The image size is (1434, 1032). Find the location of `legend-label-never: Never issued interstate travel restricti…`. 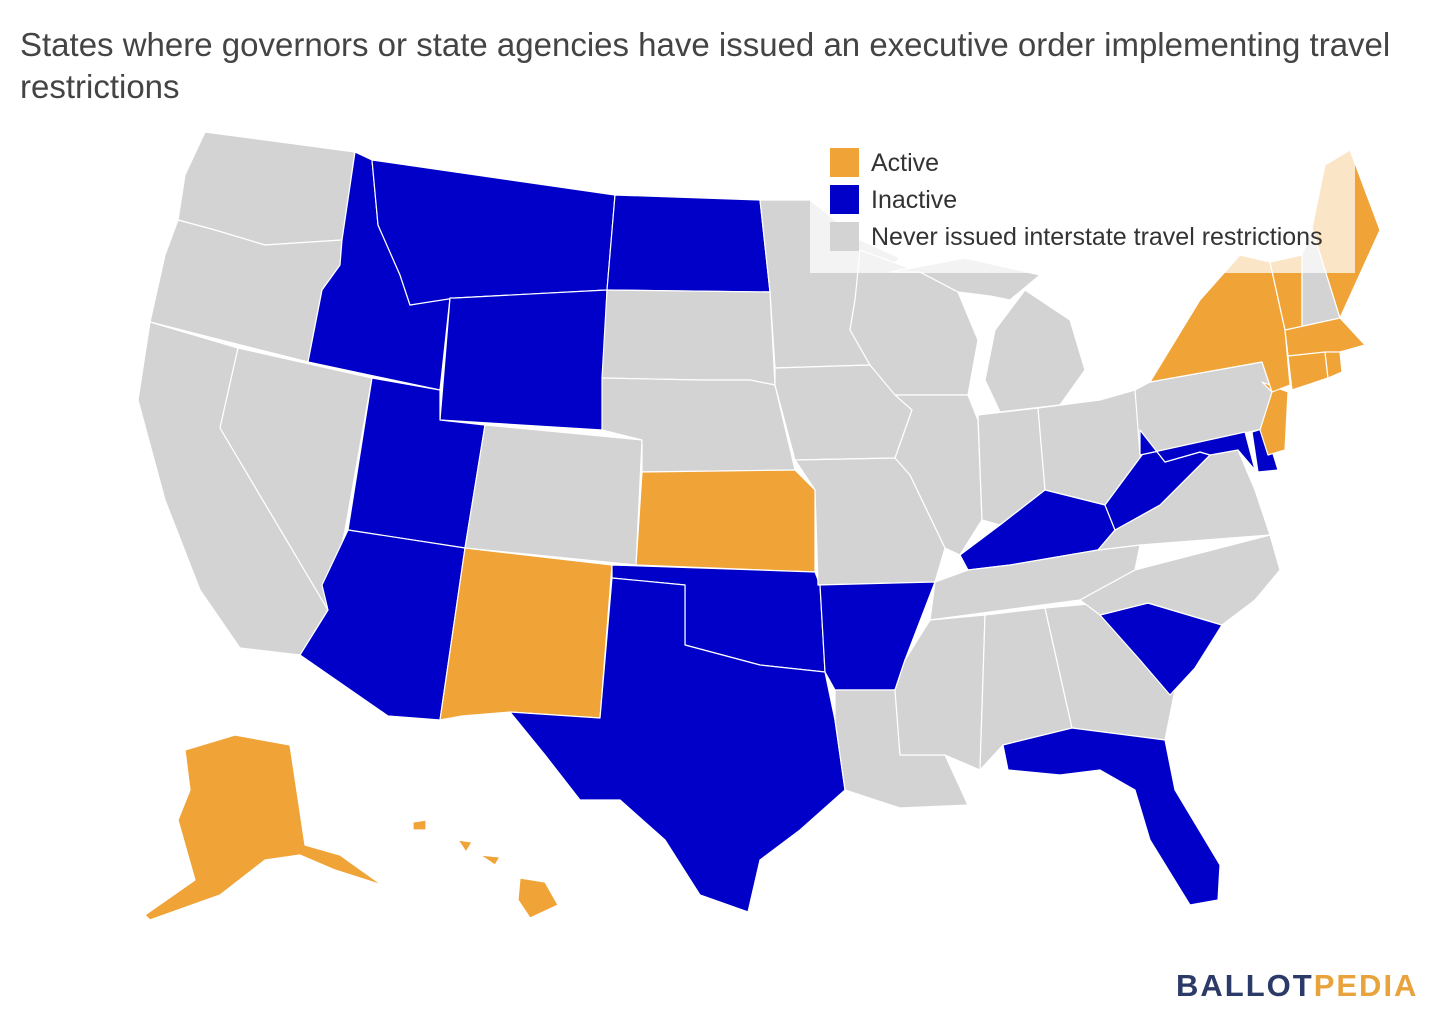

legend-label-never: Never issued interstate travel restricti… is located at coordinates (1097, 237).